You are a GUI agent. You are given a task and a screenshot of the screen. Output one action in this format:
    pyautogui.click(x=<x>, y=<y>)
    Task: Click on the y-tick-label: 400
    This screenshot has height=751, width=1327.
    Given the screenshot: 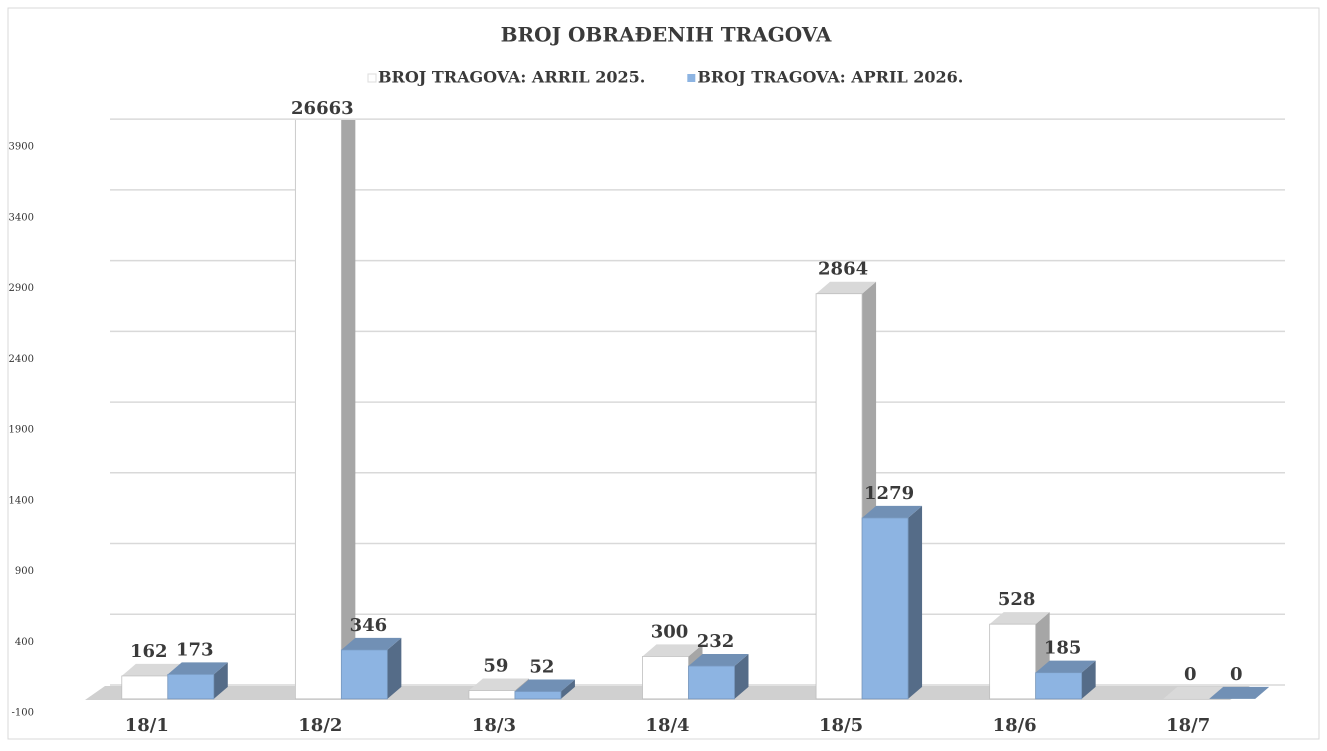 What is the action you would take?
    pyautogui.click(x=24, y=642)
    